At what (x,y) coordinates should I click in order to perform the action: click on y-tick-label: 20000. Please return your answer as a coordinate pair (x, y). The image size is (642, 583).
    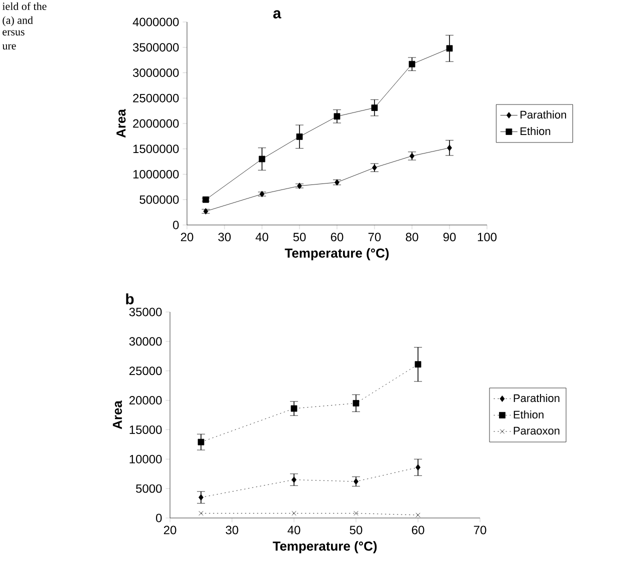
    Looking at the image, I should click on (145, 400).